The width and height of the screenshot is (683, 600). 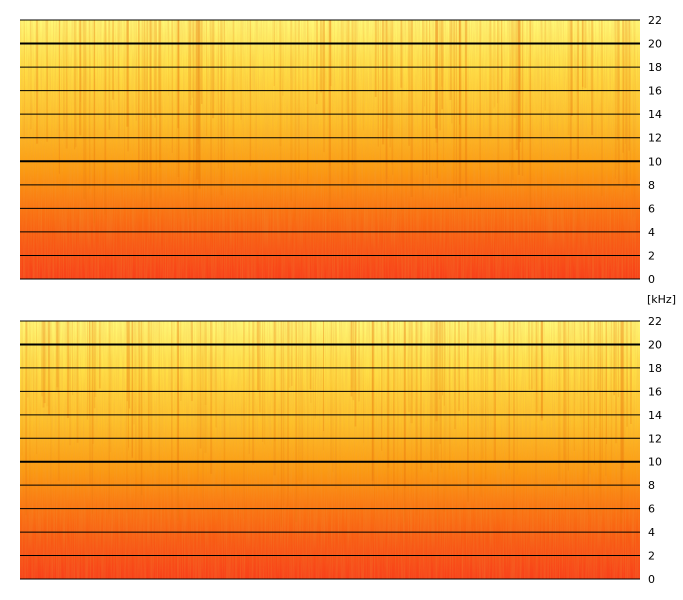 I want to click on y-tick-label-0: 0, so click(x=651, y=579).